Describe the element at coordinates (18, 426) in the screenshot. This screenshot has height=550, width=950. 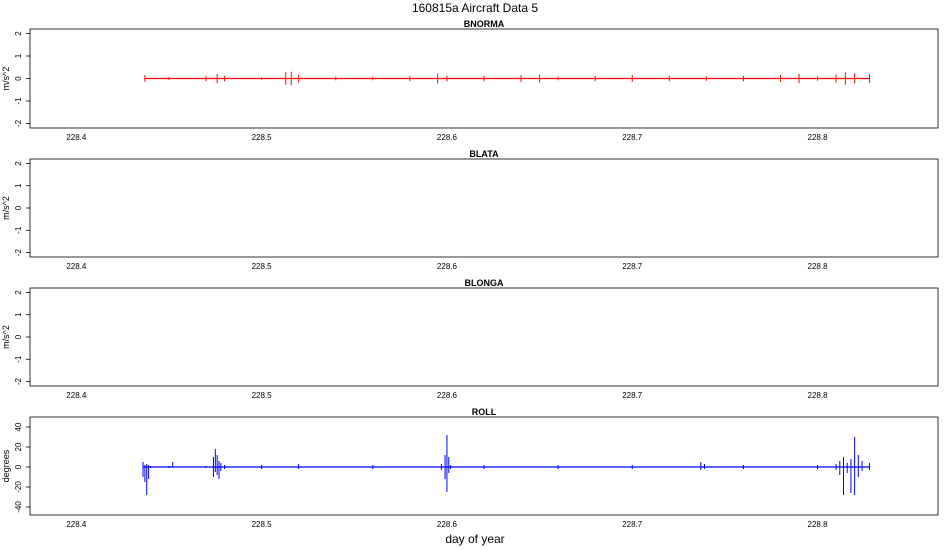
I see `y-tick-label: 40` at that location.